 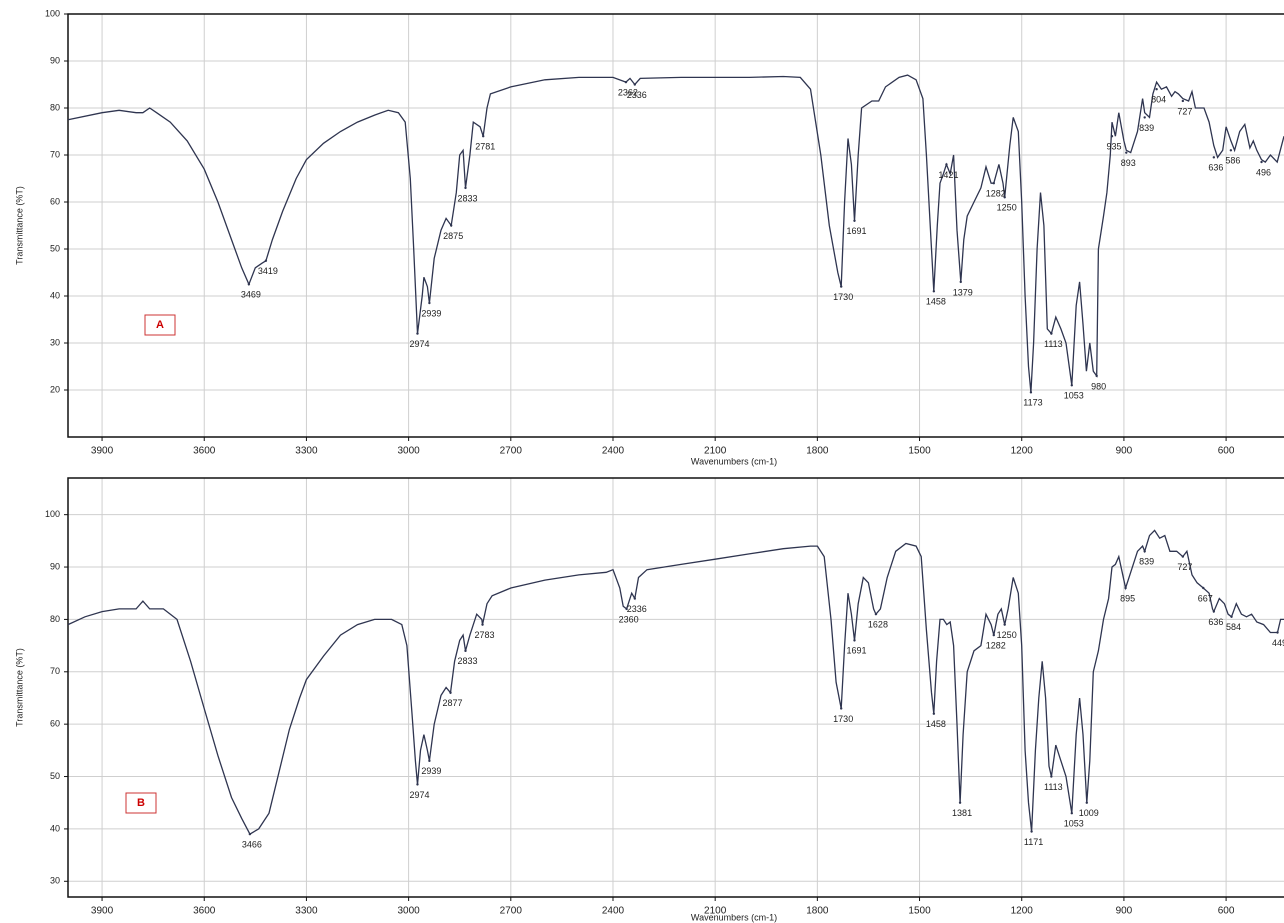 What do you see at coordinates (734, 917) in the screenshot?
I see `x-axis-title: Wavenumbers (cm-1)` at bounding box center [734, 917].